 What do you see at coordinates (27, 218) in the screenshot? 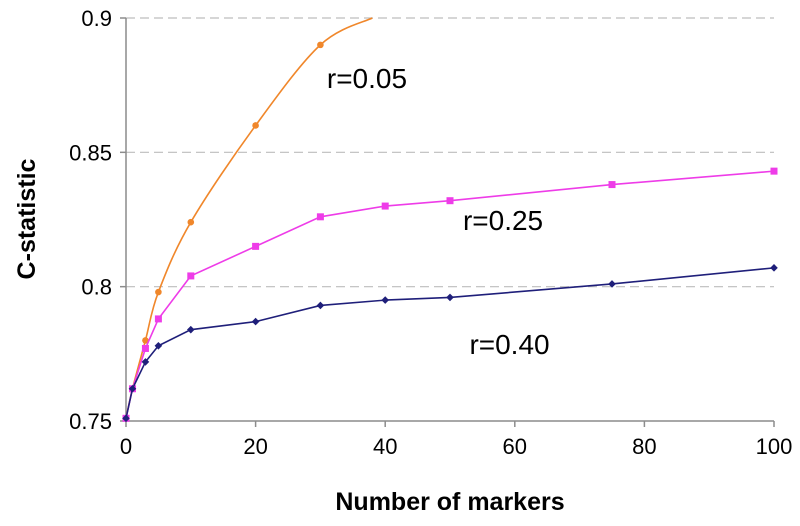
I see `y-axis-title: C-statistic` at bounding box center [27, 218].